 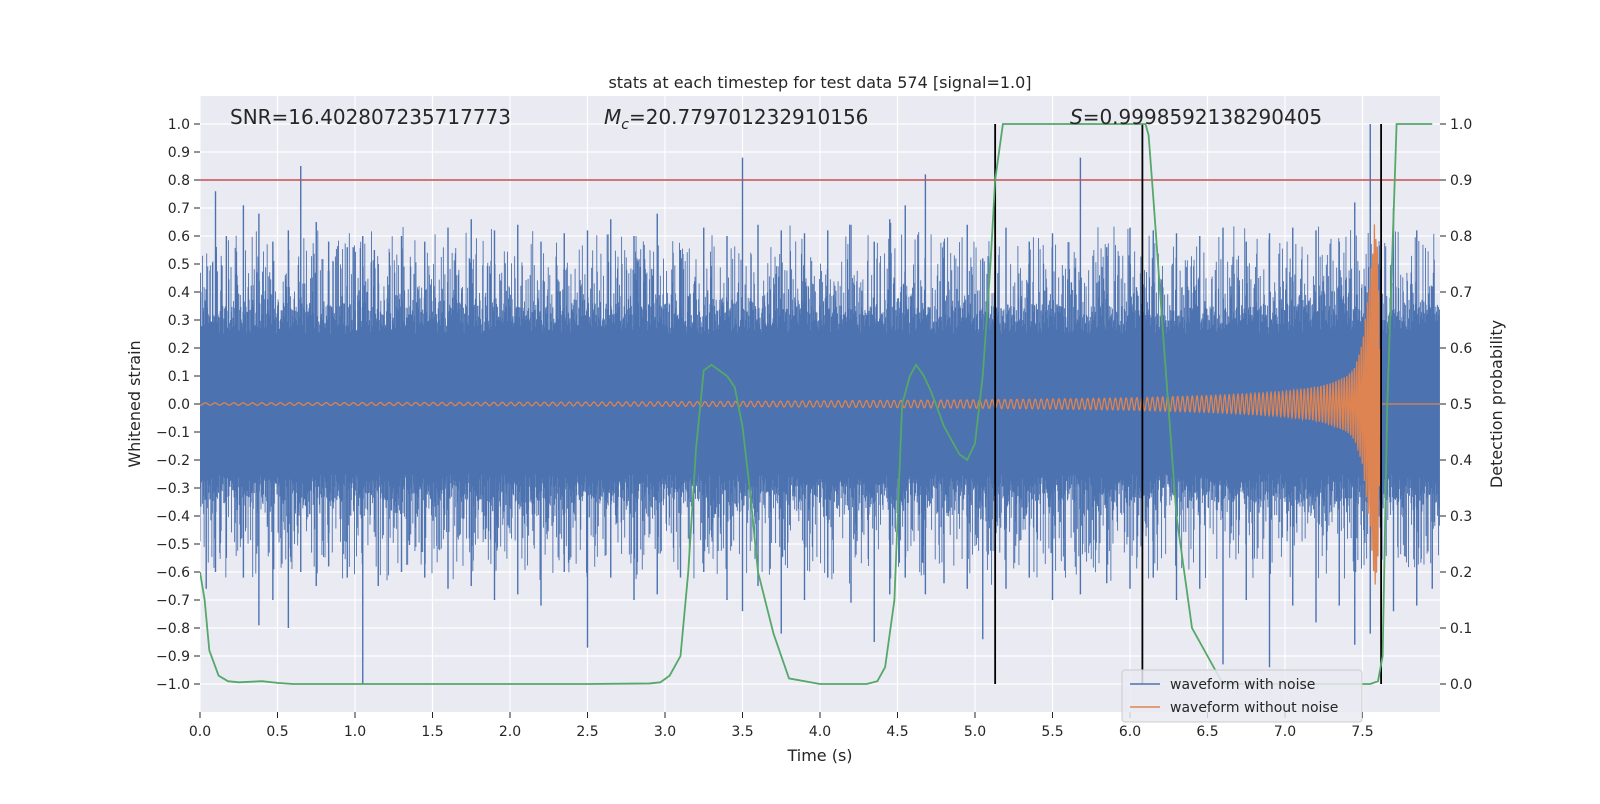 What do you see at coordinates (277, 732) in the screenshot?
I see `x-tick-label: 0.5` at bounding box center [277, 732].